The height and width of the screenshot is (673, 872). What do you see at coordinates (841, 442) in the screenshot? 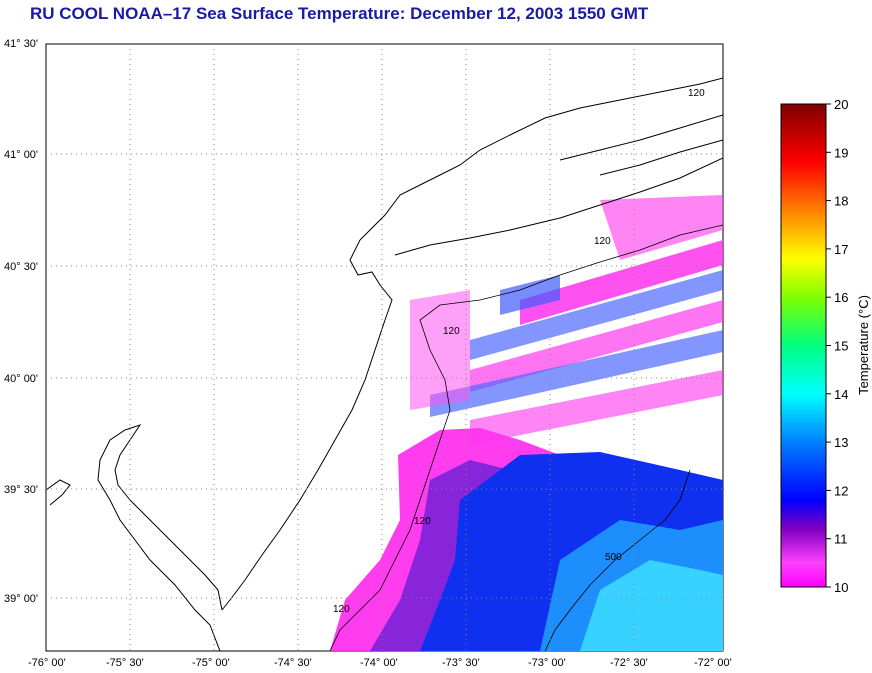
I see `colorbar-tick-label: 13` at bounding box center [841, 442].